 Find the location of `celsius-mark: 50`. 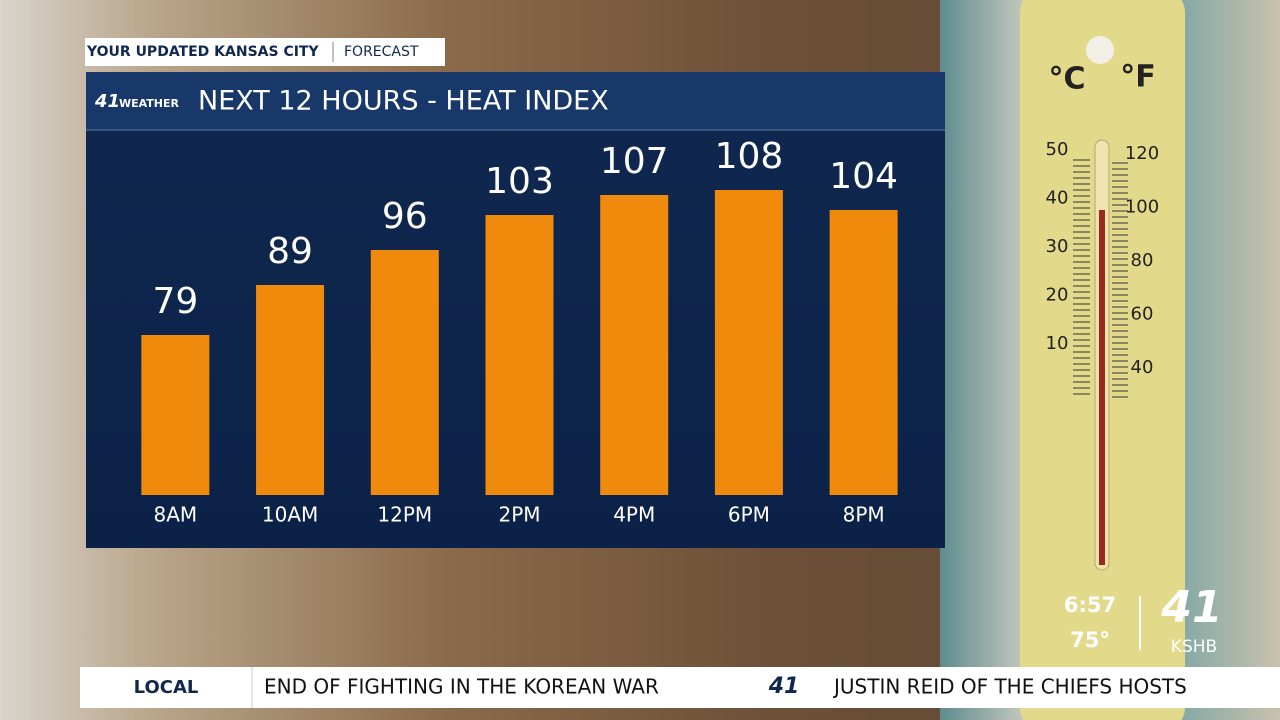

celsius-mark: 50 is located at coordinates (1057, 149).